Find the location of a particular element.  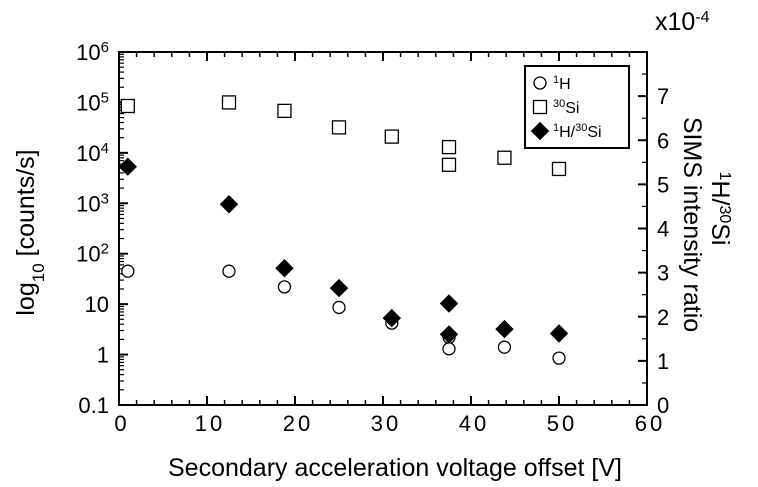

y-right-axis-title-line2: SIMS intensity ratio is located at coordinates (692, 224).